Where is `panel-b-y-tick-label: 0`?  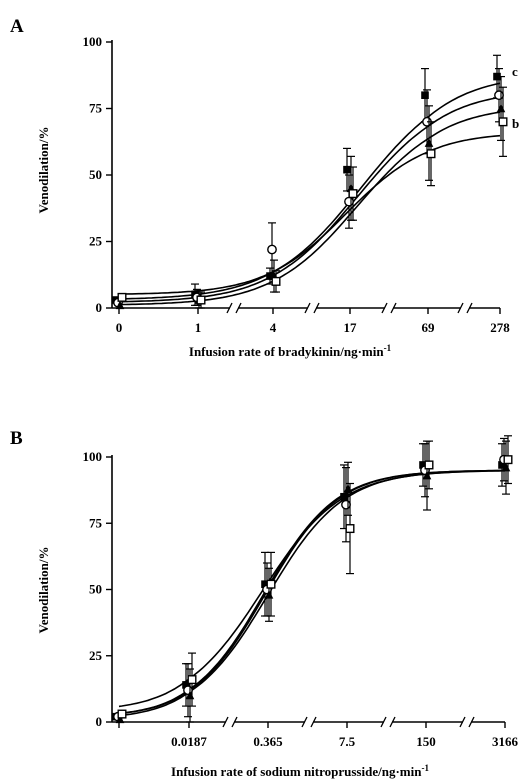
panel-b-y-tick-label: 0 is located at coordinates (99, 721).